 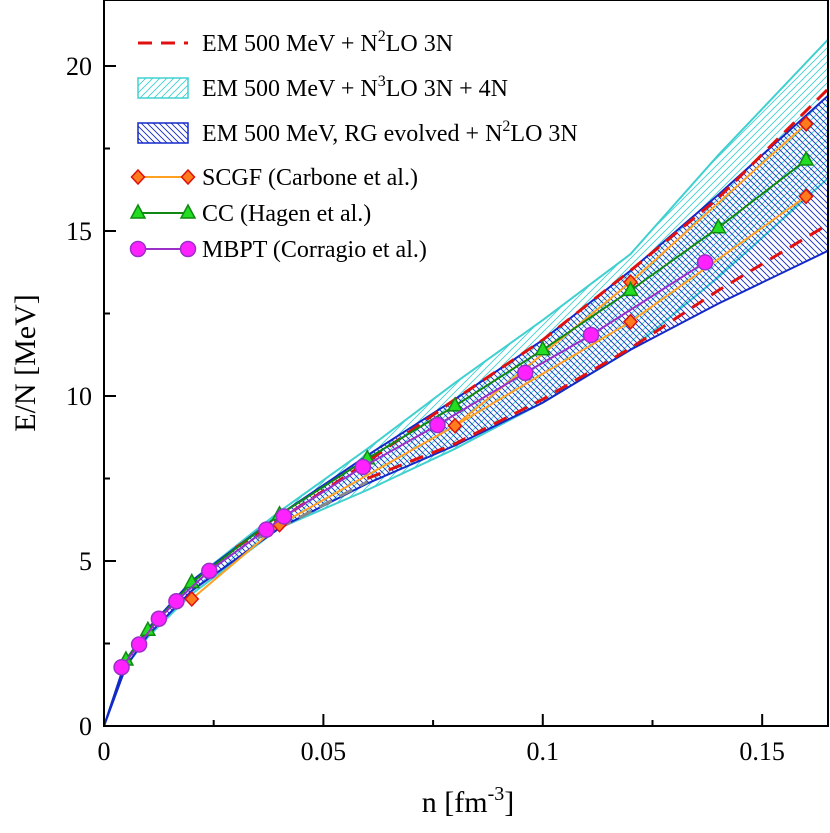 What do you see at coordinates (327, 42) in the screenshot?
I see `legend-label-0: EM 500 MeV + N2LO 3N` at bounding box center [327, 42].